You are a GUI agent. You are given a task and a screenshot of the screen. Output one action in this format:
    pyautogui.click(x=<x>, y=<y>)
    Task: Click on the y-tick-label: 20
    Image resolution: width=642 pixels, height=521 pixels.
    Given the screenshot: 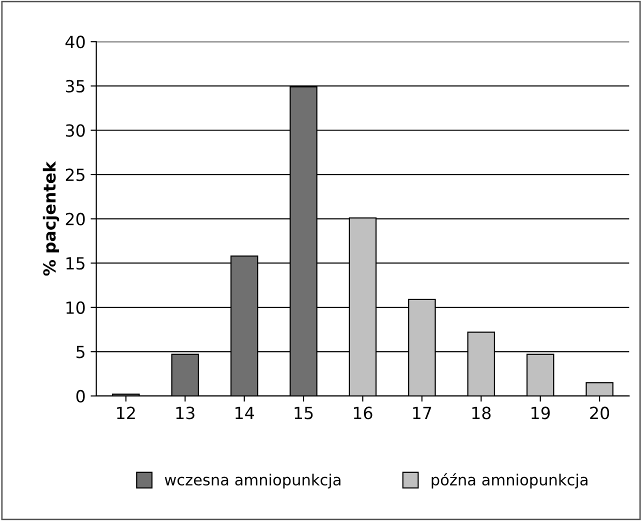 What is the action you would take?
    pyautogui.click(x=75, y=219)
    